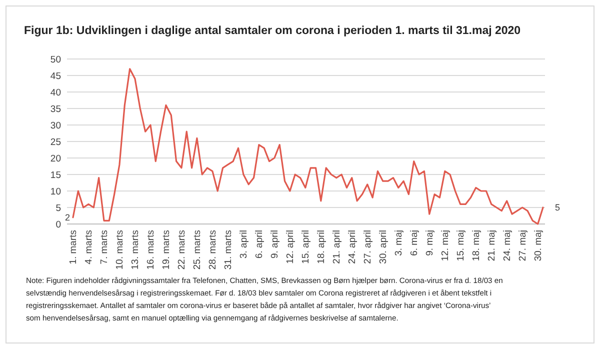 The image size is (600, 349). I want to click on y-tick-label: 30, so click(55, 126).